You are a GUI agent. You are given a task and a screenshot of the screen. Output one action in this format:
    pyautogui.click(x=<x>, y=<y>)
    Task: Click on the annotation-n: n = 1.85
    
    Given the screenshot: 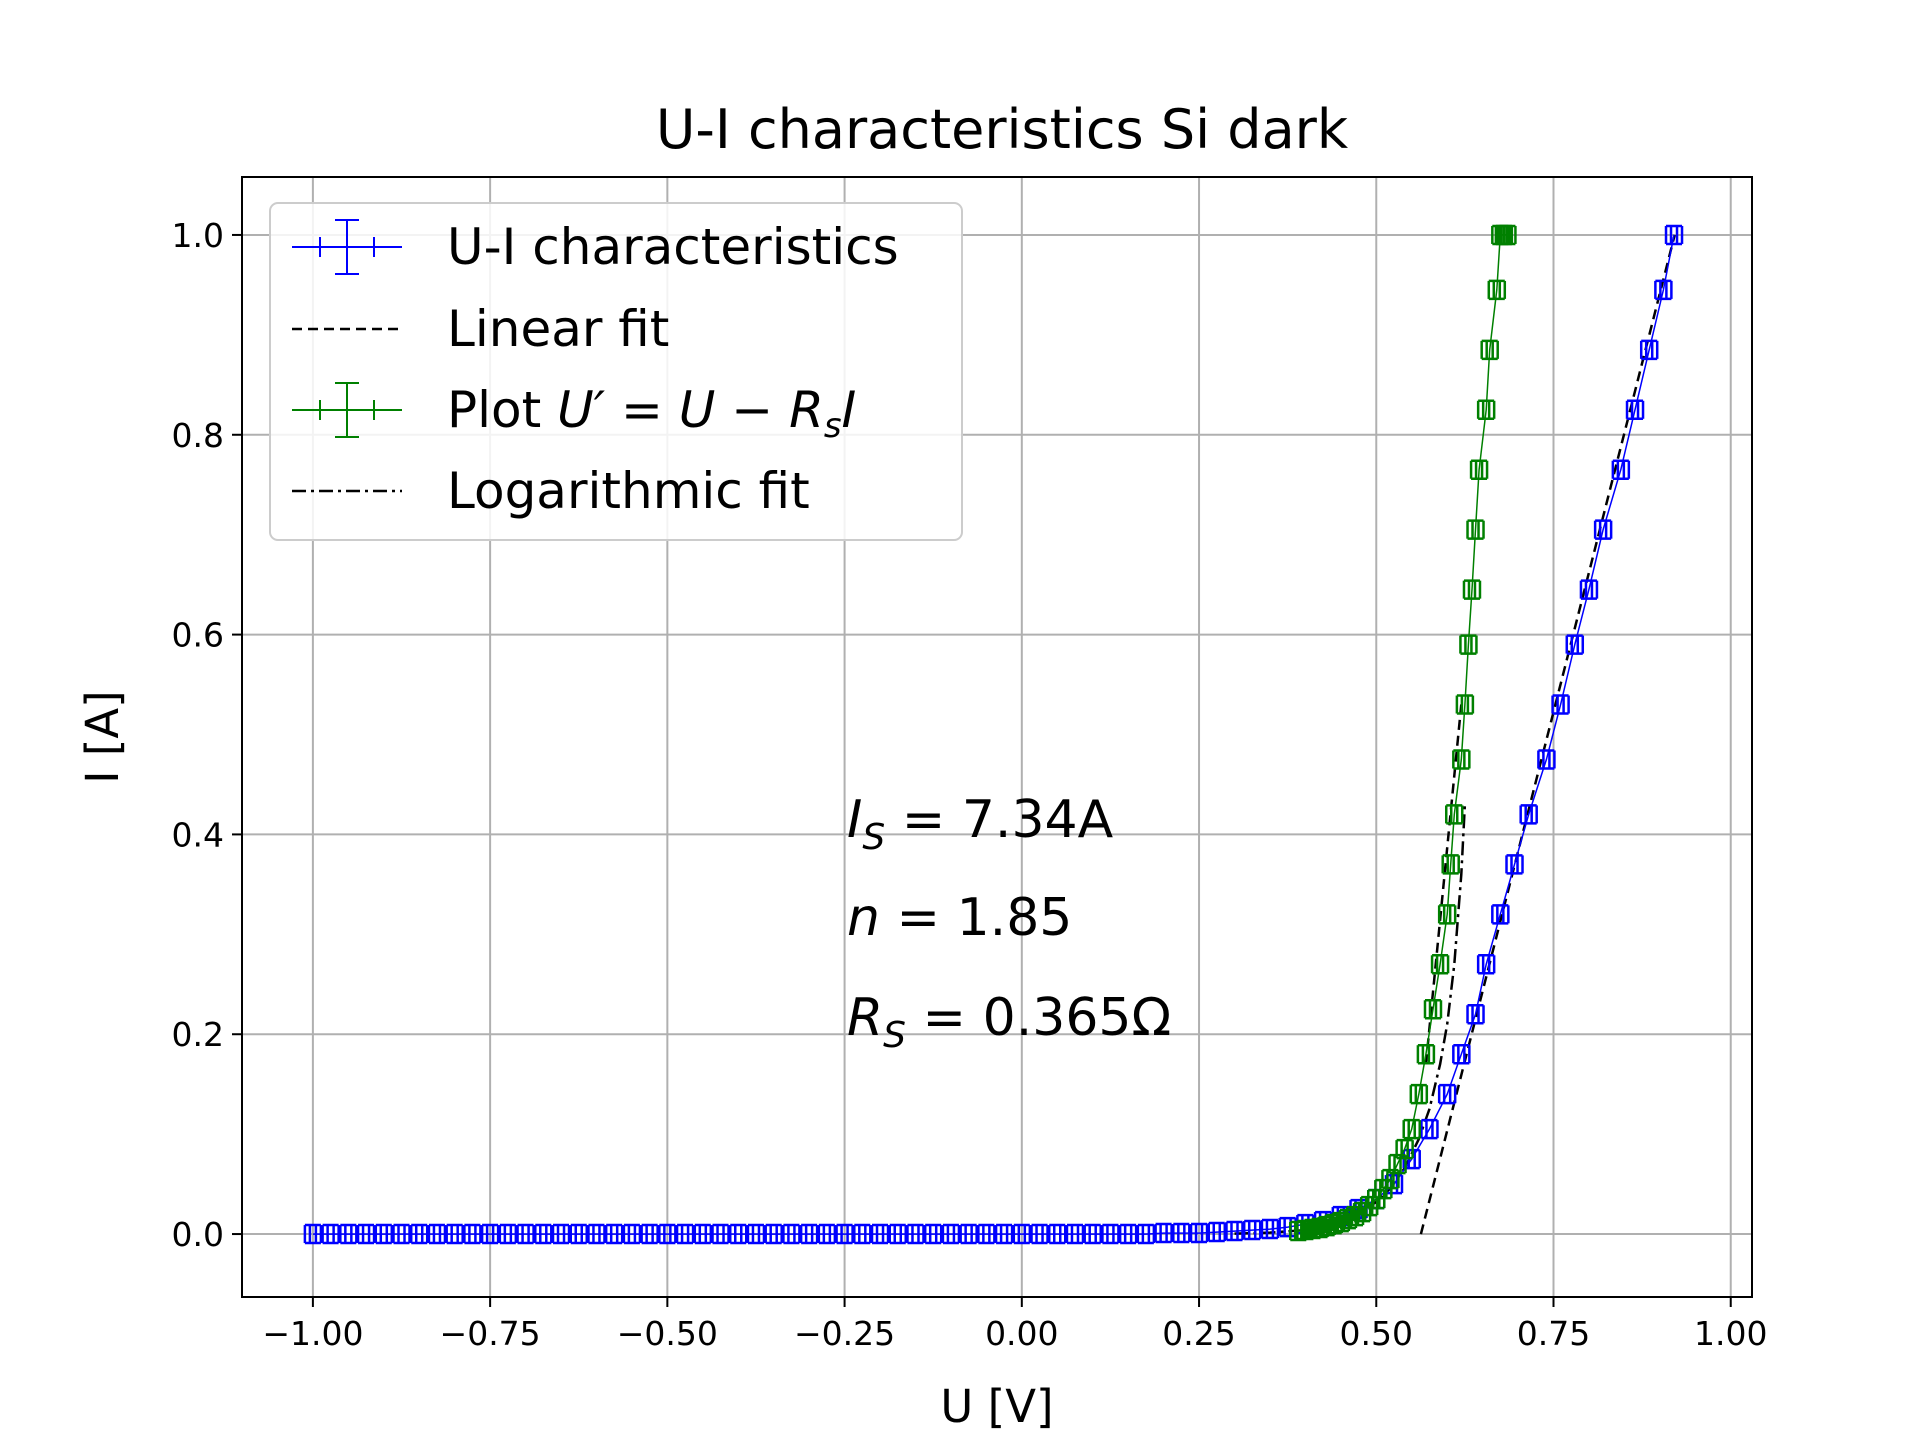 What is the action you would take?
    pyautogui.click(x=959, y=918)
    